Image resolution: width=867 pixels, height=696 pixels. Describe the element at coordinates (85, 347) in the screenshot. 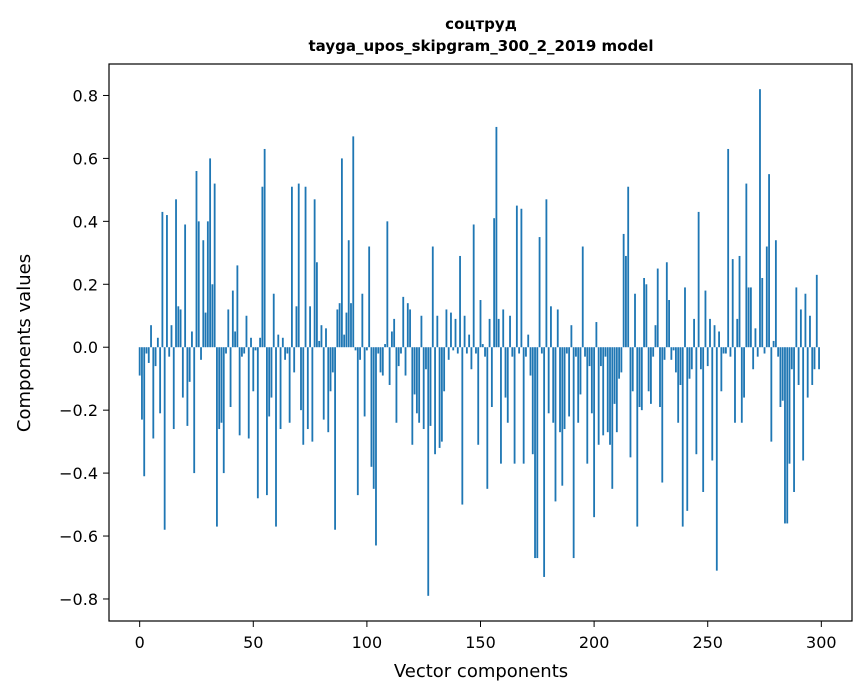

I see `y-tick-label: 0.0` at that location.